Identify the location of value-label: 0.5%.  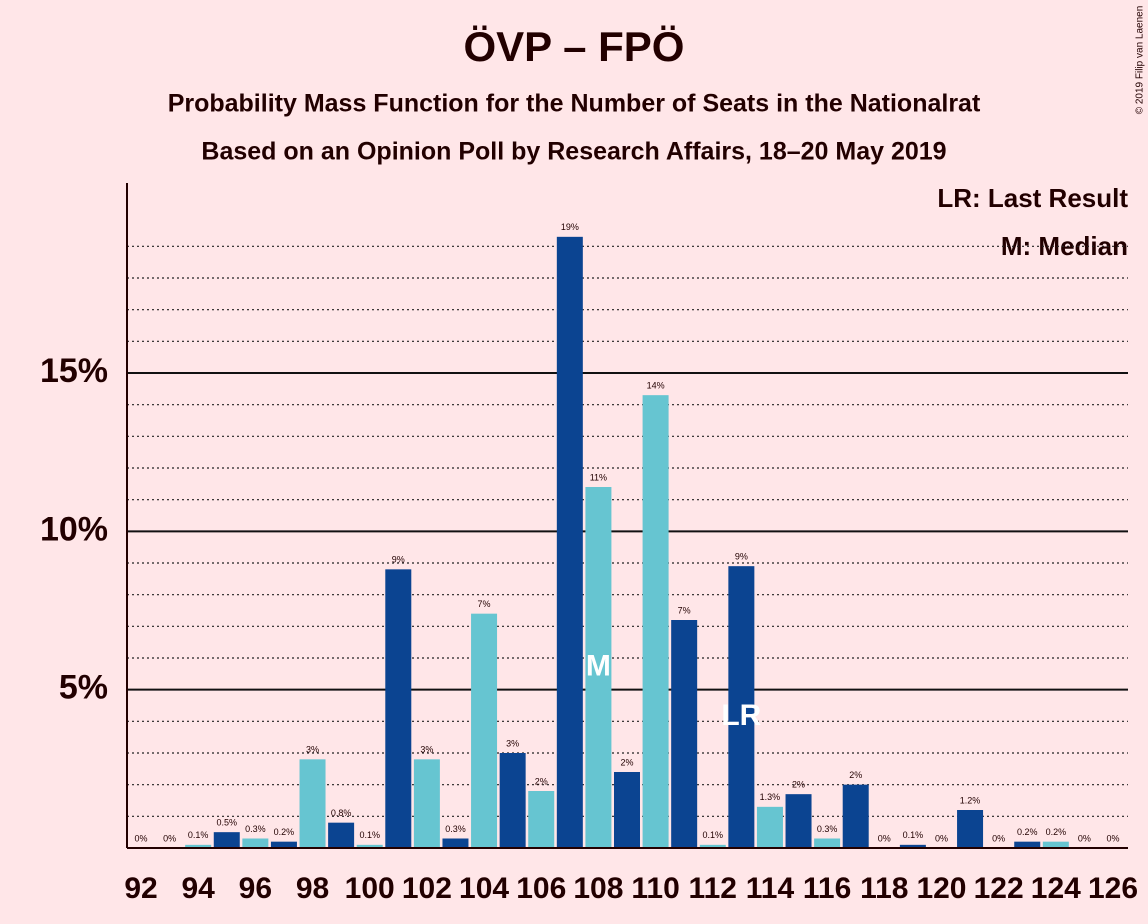
(227, 823).